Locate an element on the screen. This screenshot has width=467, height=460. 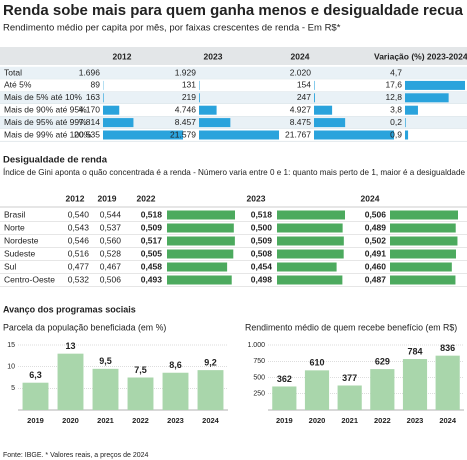
row-label: Centro-Oeste is located at coordinates (29, 279).